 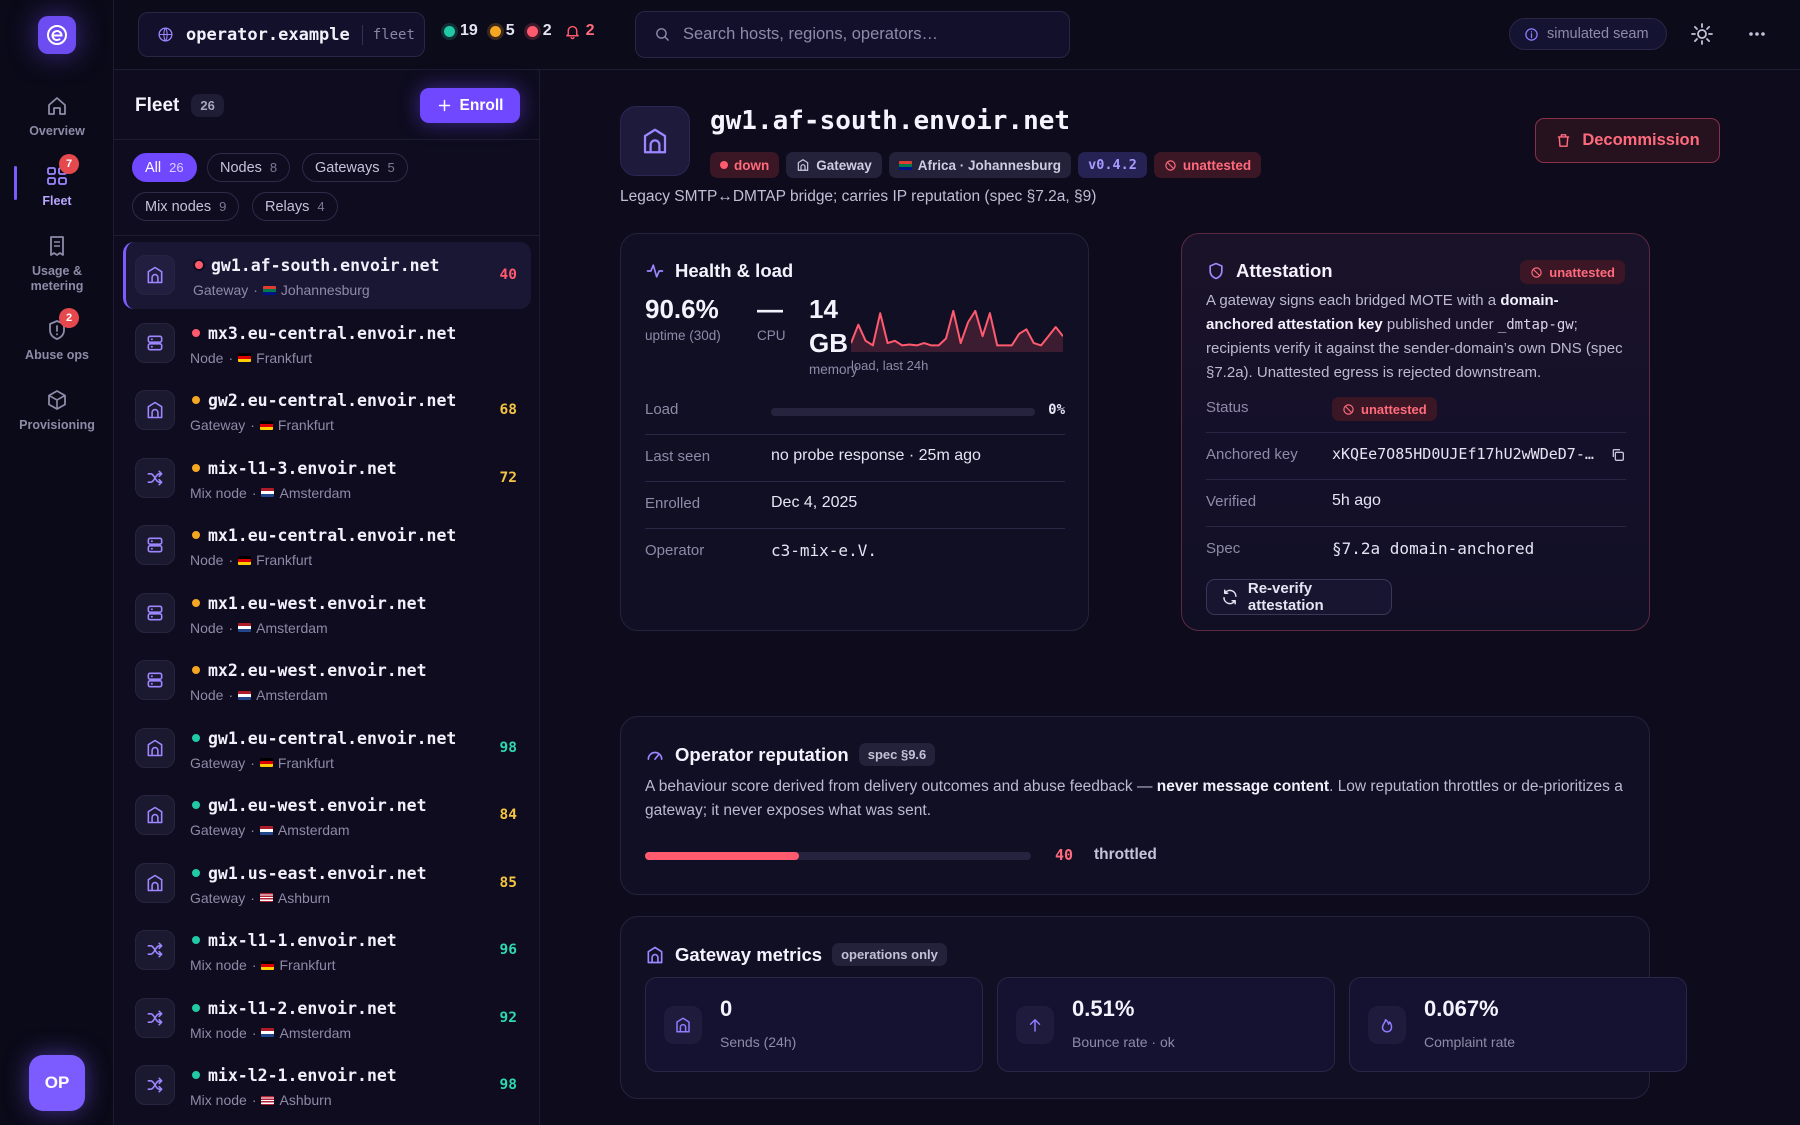 What do you see at coordinates (838, 856) in the screenshot?
I see `reputation-bar` at bounding box center [838, 856].